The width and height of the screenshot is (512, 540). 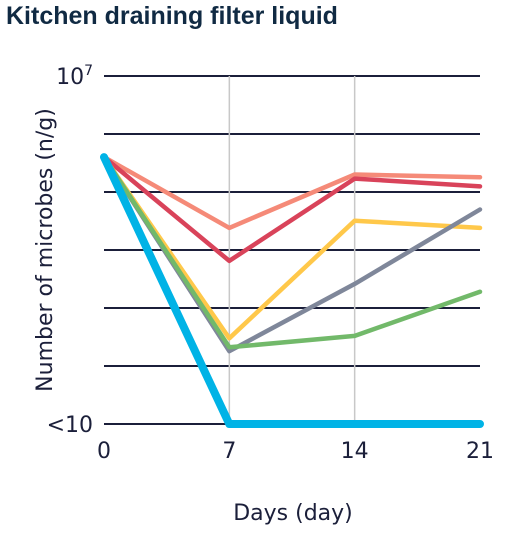 What do you see at coordinates (229, 451) in the screenshot?
I see `x-tick-label: 7` at bounding box center [229, 451].